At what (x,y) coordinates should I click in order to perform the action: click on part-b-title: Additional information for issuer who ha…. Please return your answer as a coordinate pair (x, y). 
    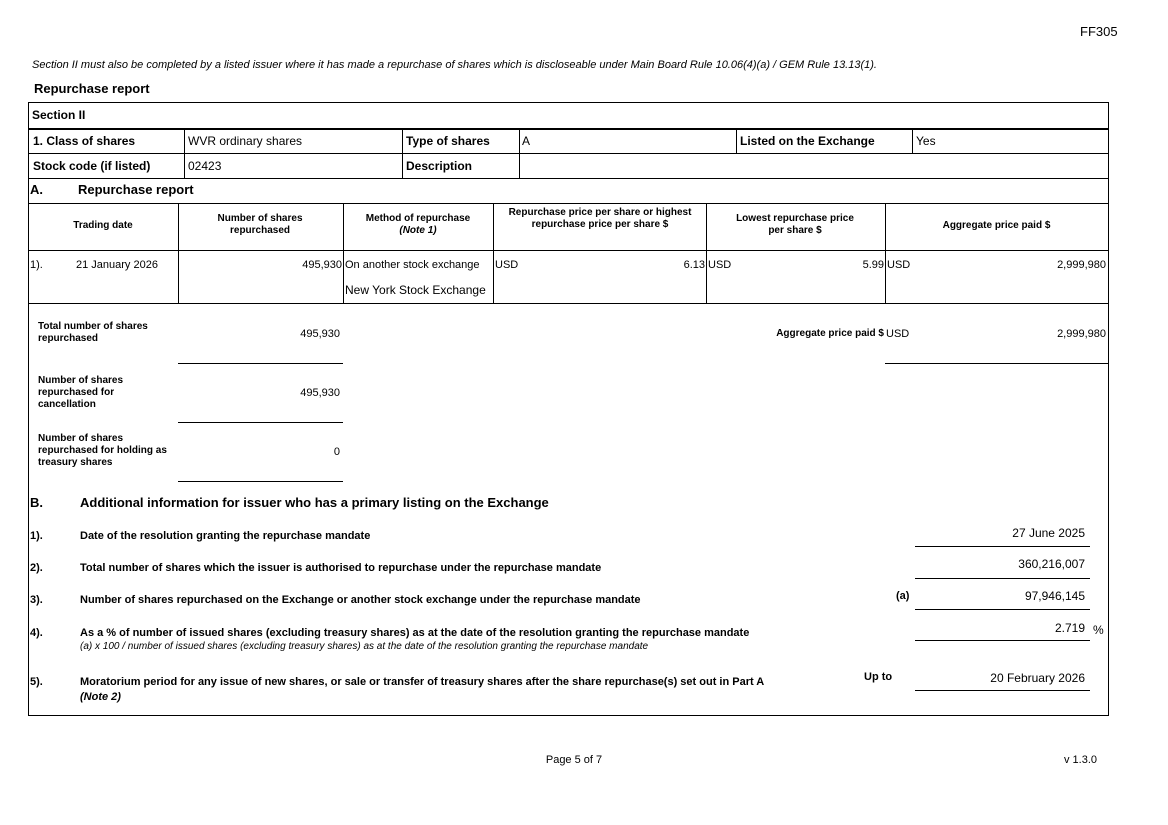
    Looking at the image, I should click on (314, 502).